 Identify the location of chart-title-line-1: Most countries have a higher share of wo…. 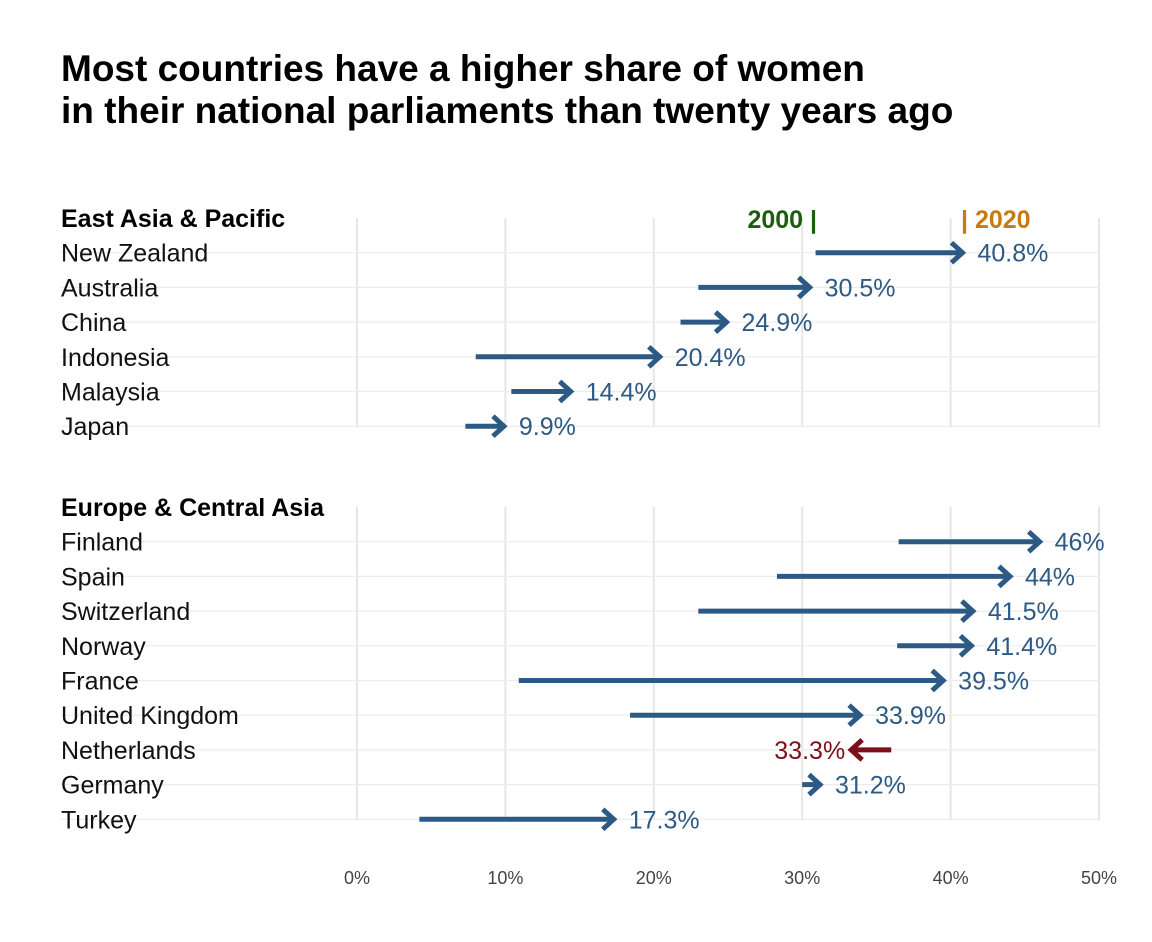
(463, 68).